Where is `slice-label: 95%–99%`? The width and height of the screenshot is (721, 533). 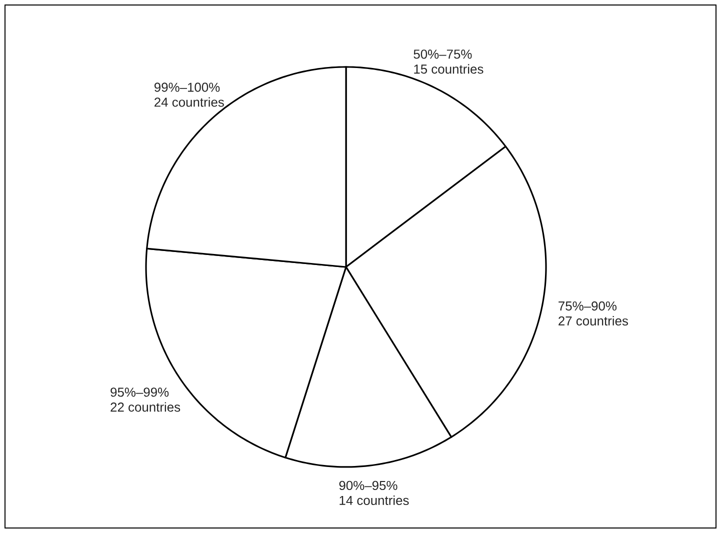 slice-label: 95%–99% is located at coordinates (139, 392).